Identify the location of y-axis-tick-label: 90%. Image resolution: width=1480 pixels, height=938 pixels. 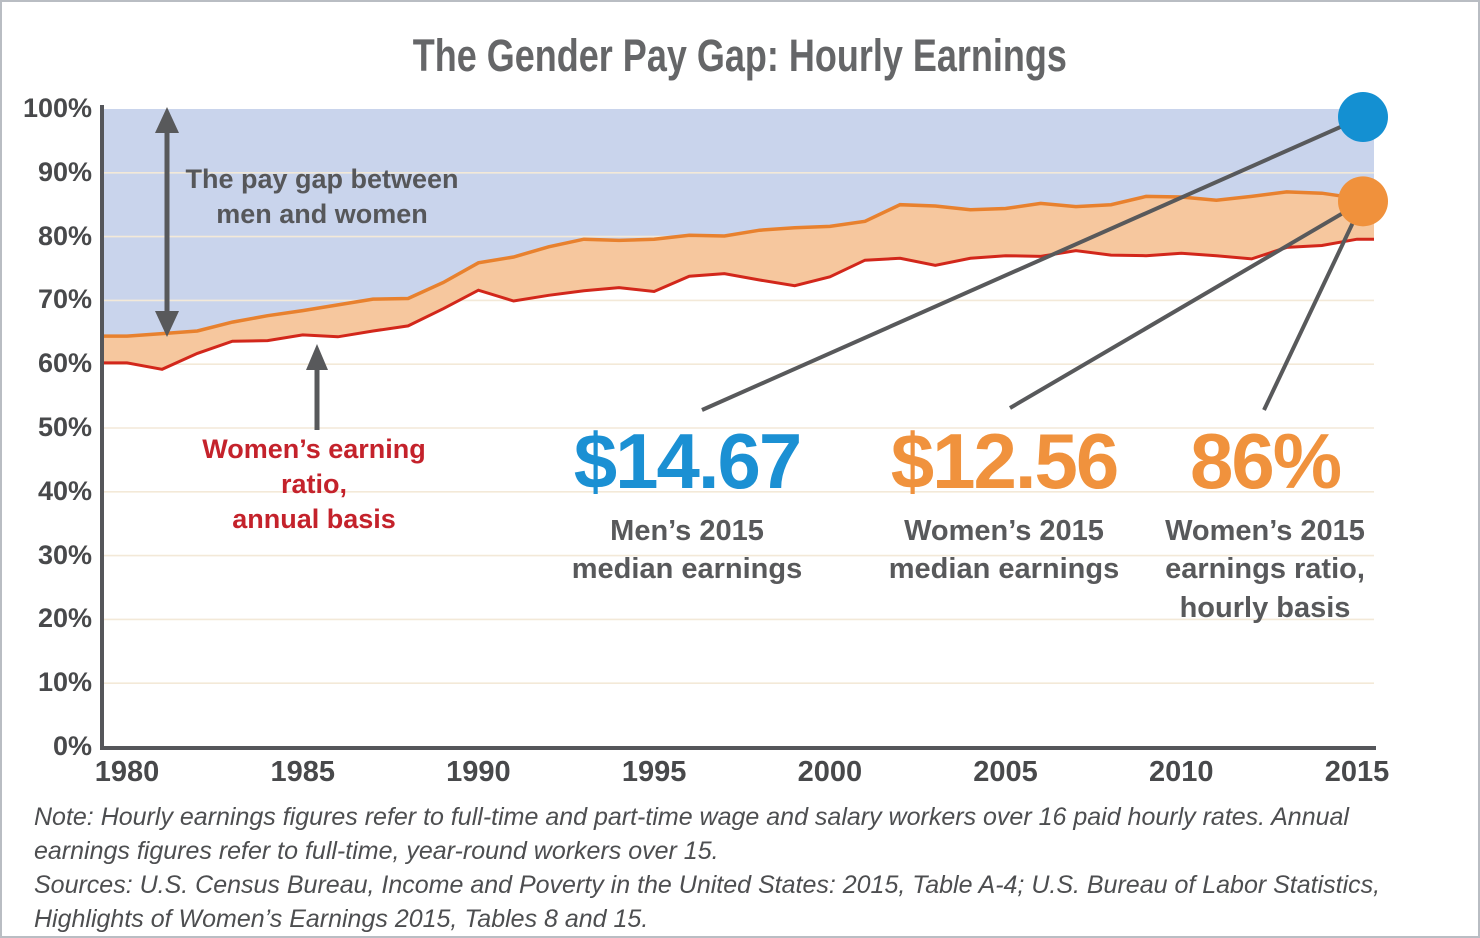
(64, 171).